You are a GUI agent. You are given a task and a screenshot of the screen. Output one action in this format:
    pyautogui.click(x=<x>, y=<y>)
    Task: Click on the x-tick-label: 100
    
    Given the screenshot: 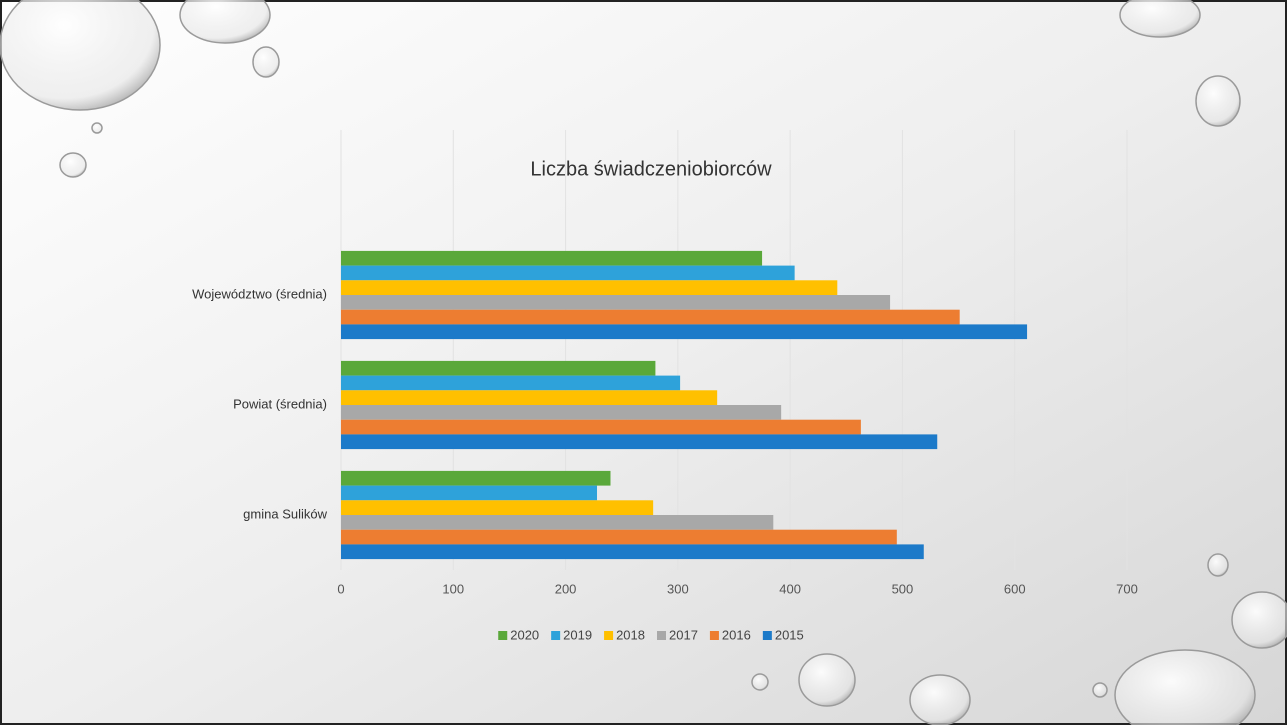 What is the action you would take?
    pyautogui.click(x=453, y=588)
    